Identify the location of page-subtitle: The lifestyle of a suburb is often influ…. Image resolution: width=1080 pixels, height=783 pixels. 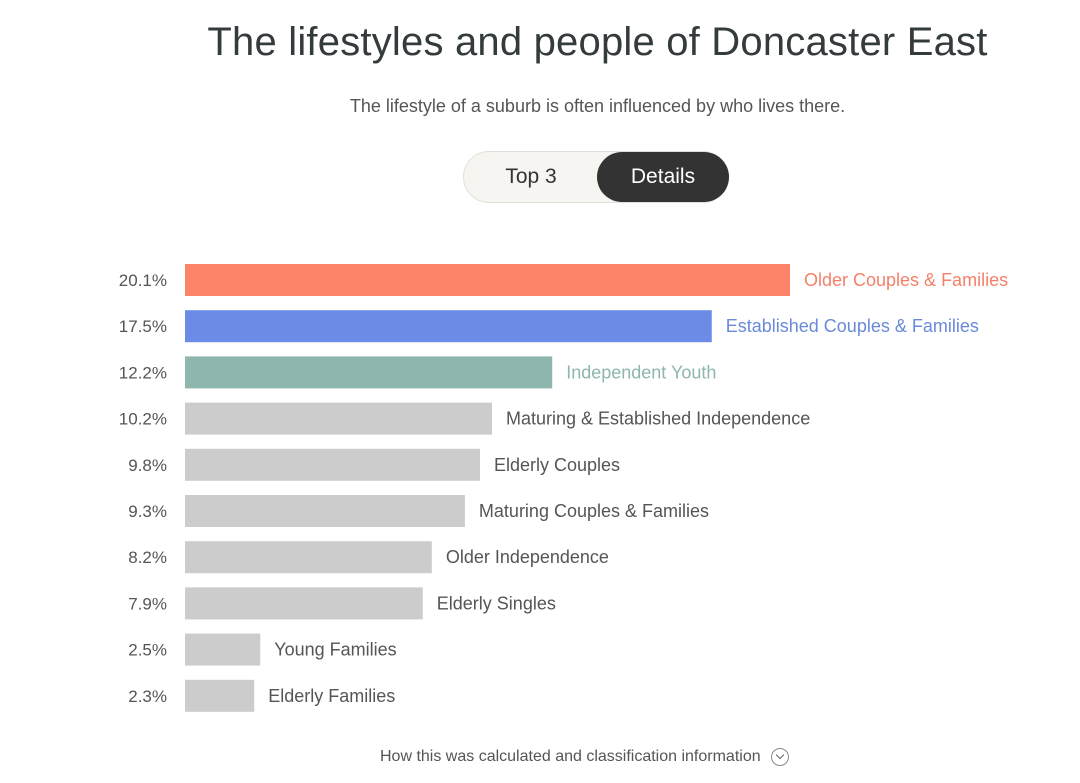
(597, 106).